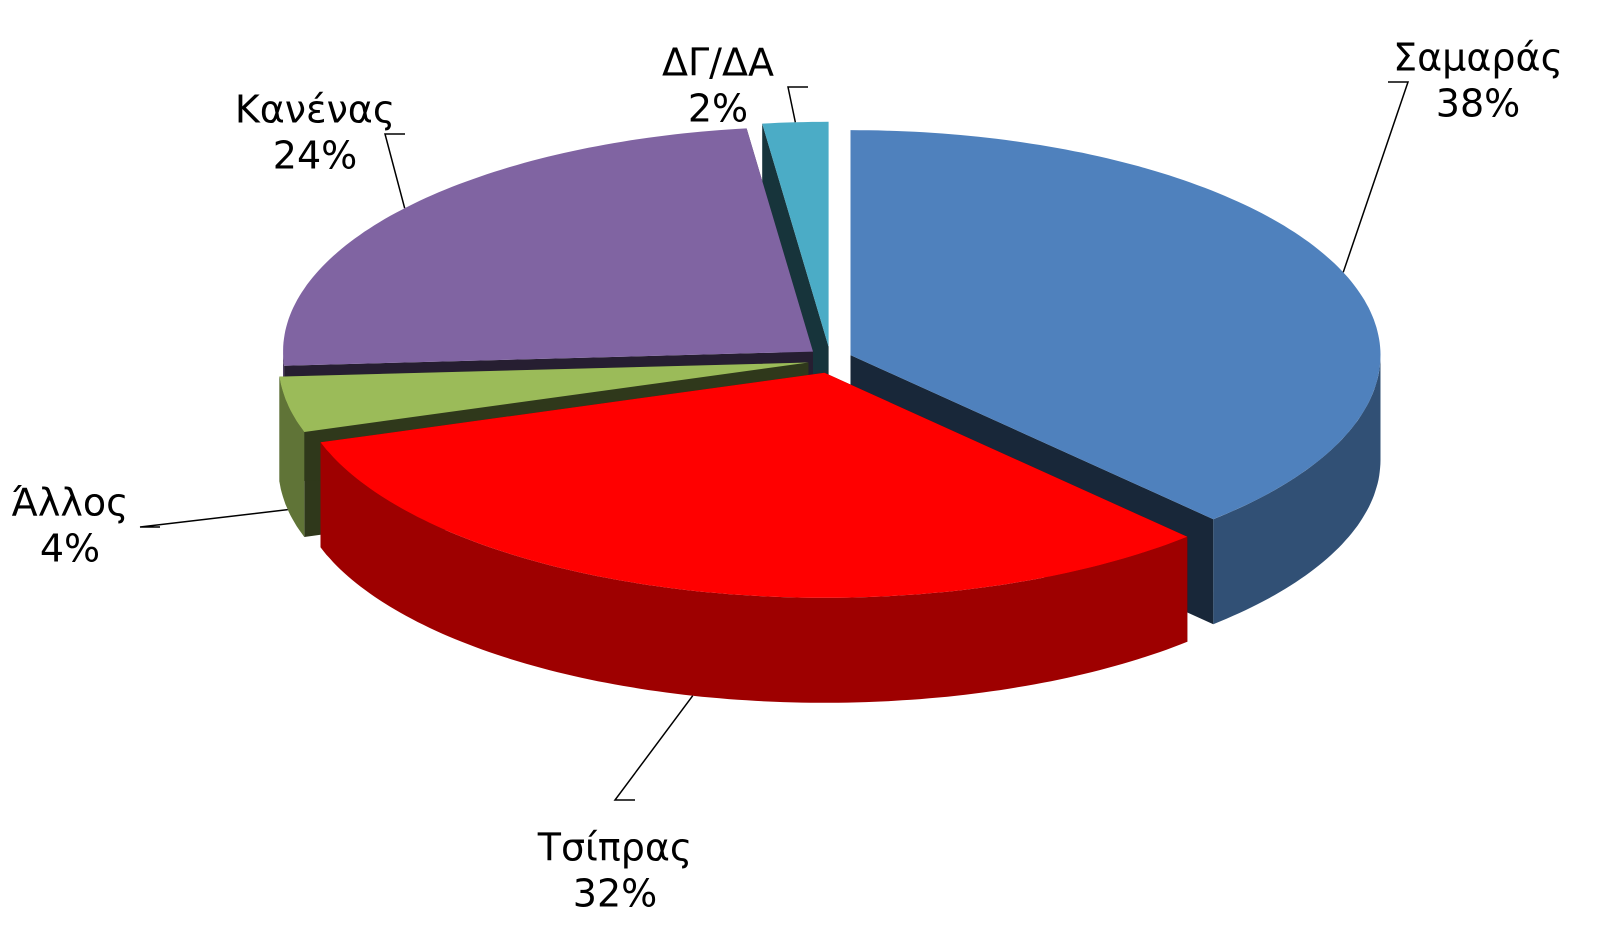 The image size is (1597, 933). I want to click on slice-value-label: 32%, so click(615, 894).